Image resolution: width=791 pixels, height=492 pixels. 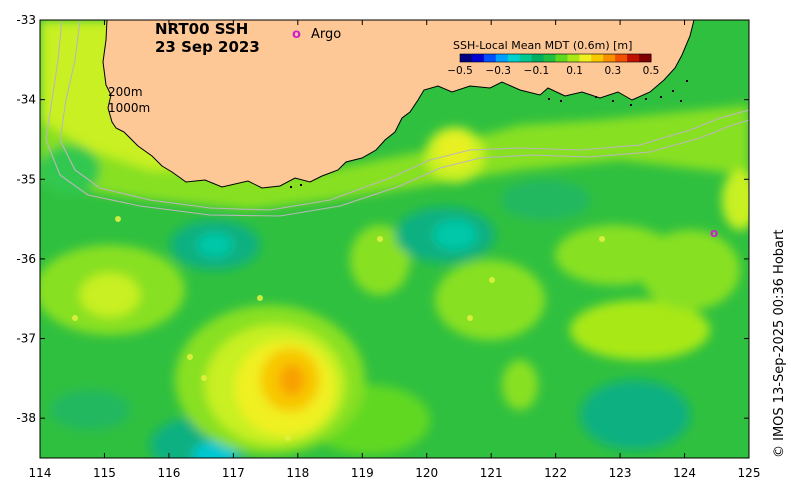 I want to click on argo-legend-label: Argo, so click(x=326, y=34).